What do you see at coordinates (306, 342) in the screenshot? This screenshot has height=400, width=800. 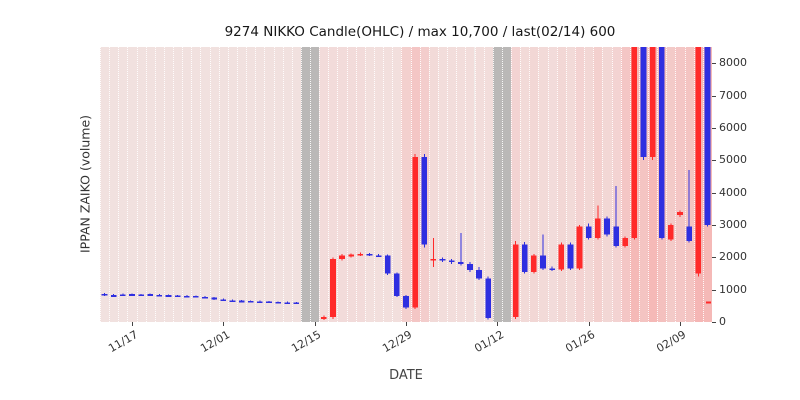 I see `x-tick-label: 12/15` at bounding box center [306, 342].